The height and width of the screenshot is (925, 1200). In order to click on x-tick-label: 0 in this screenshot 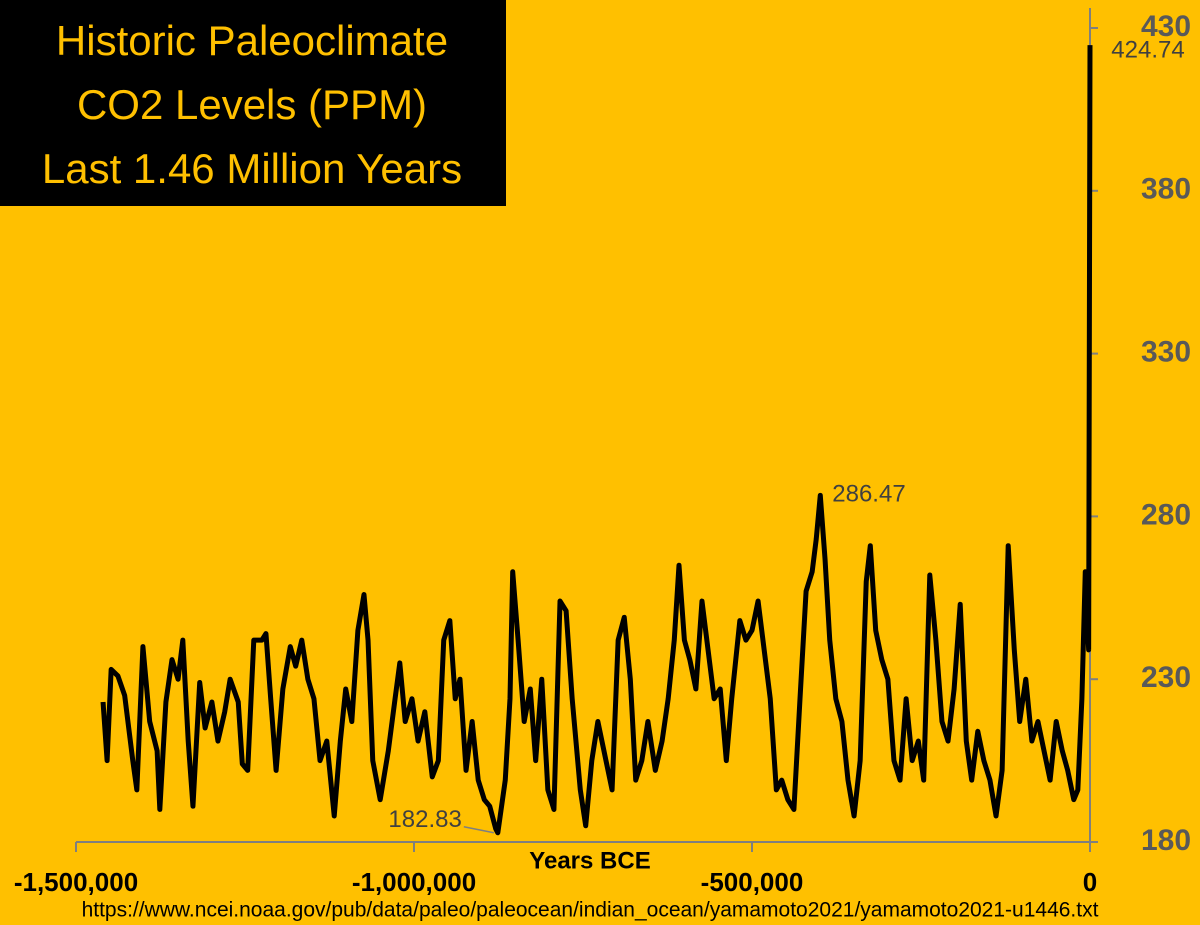, I will do `click(1090, 882)`.